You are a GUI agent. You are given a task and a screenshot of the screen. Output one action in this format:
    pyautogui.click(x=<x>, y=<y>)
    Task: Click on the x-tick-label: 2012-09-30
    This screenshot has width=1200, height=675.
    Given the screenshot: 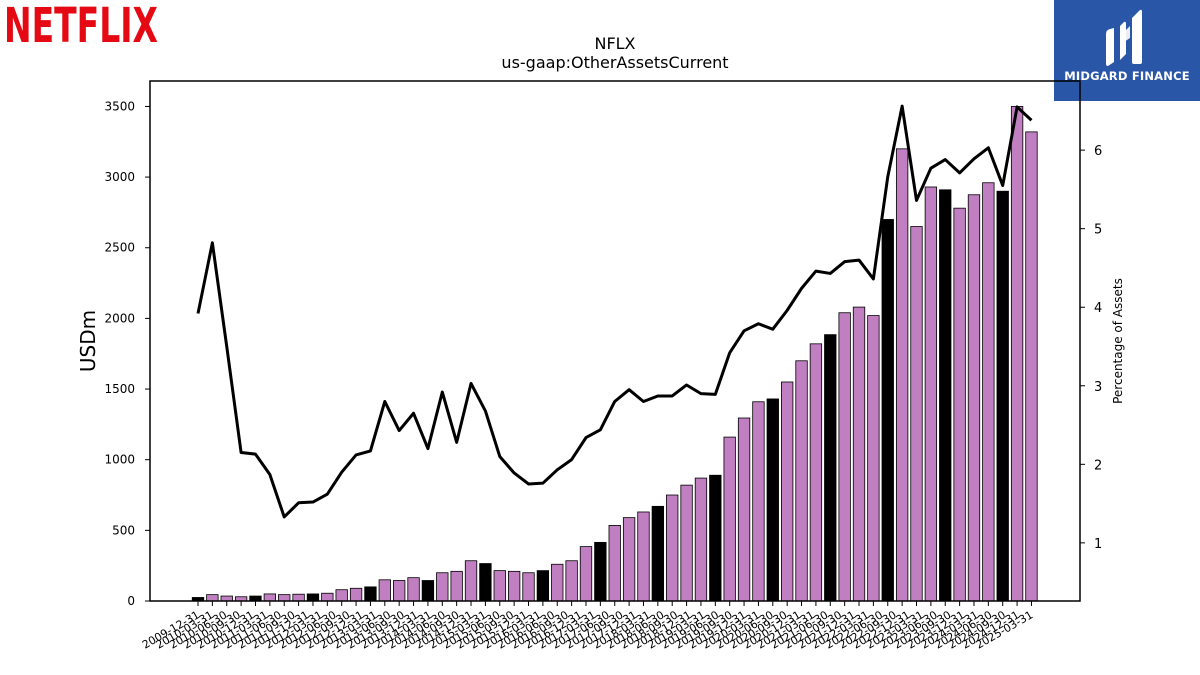 What is the action you would take?
    pyautogui.click(x=321, y=629)
    